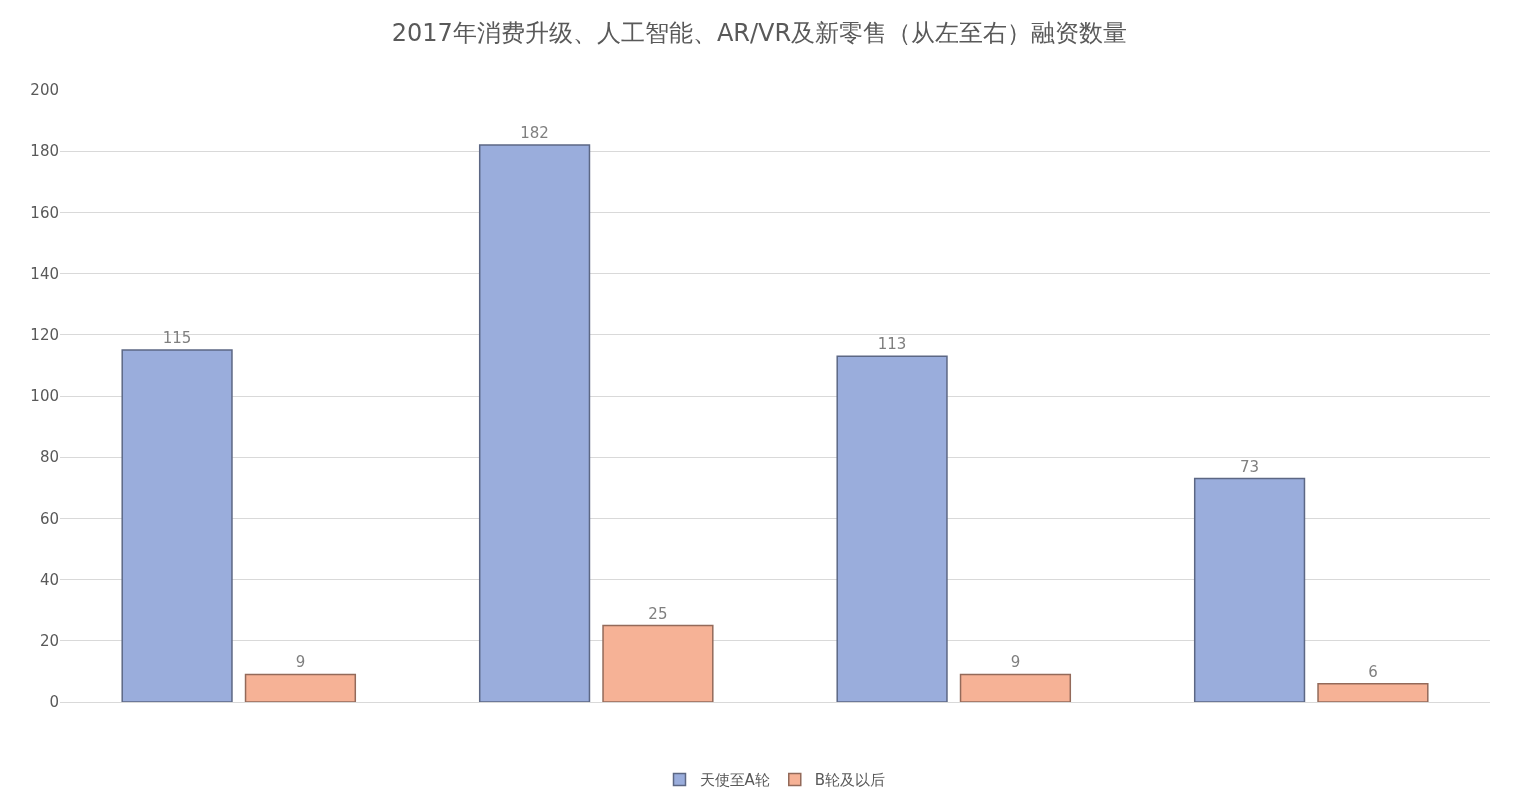  I want to click on data-label: 73, so click(1250, 466).